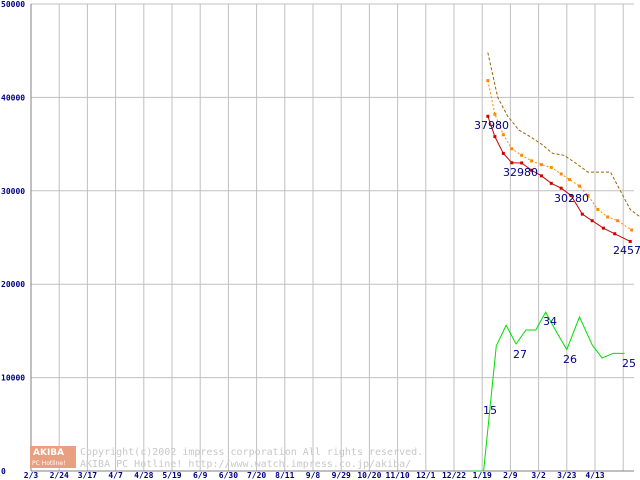 The height and width of the screenshot is (480, 640). What do you see at coordinates (13, 97) in the screenshot?
I see `y-tick-label: 40000` at bounding box center [13, 97].